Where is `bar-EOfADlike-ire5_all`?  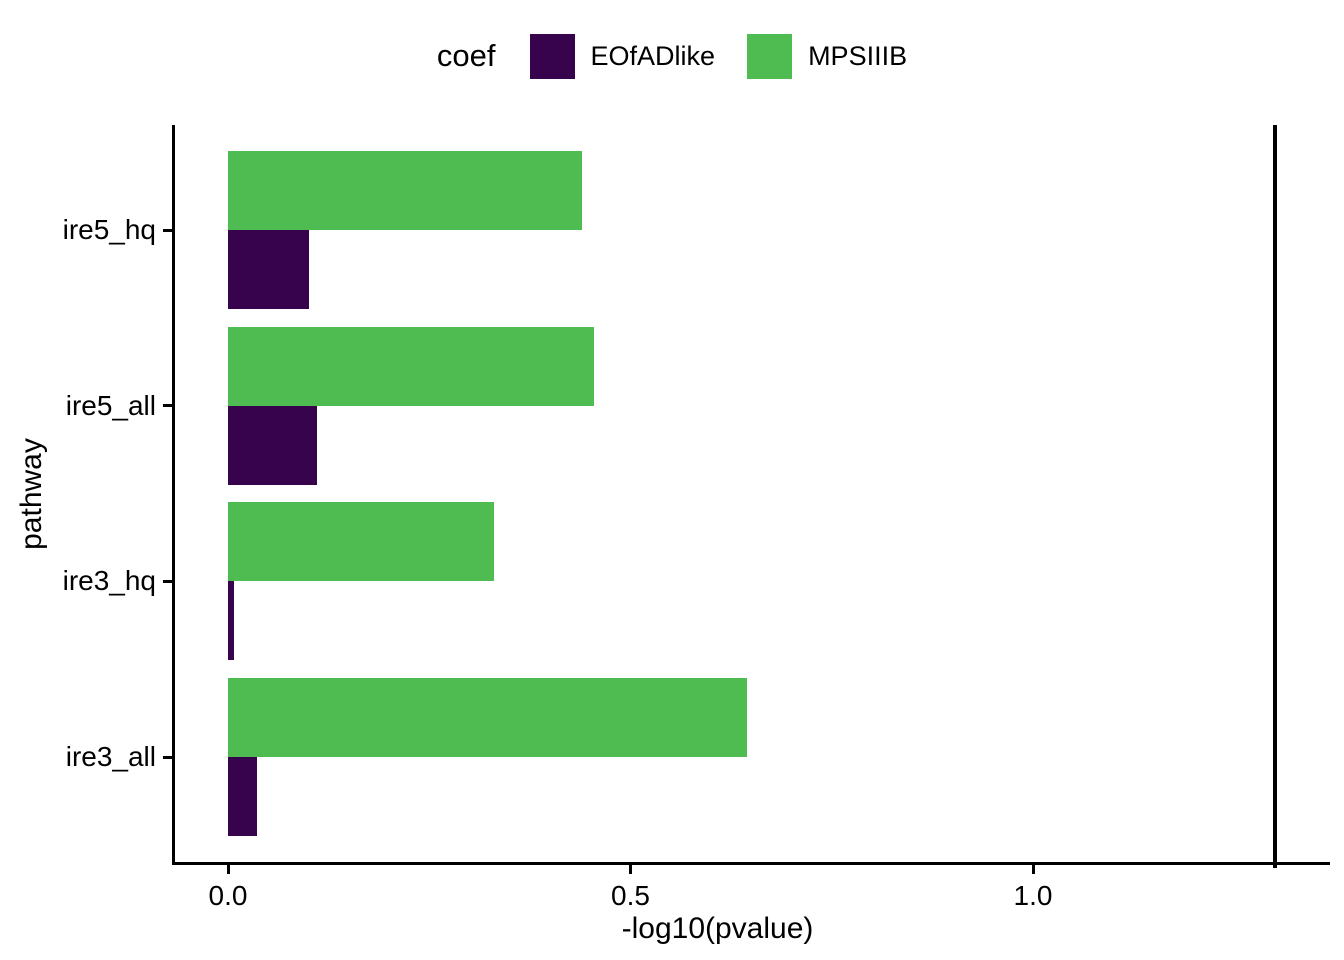
bar-EOfADlike-ire5_all is located at coordinates (272, 445).